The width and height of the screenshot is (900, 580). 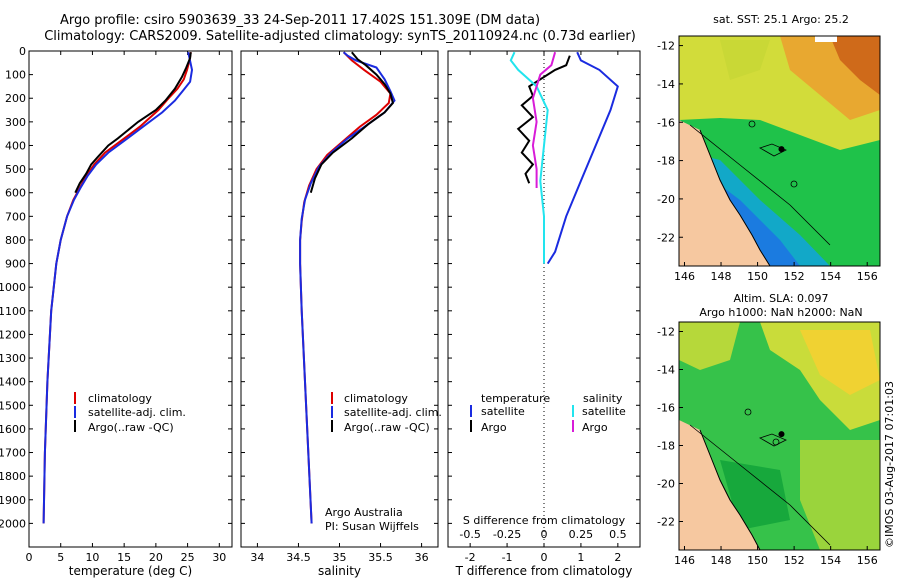 I want to click on legend-label-satellite: satellite-adj. clim., so click(x=393, y=412).